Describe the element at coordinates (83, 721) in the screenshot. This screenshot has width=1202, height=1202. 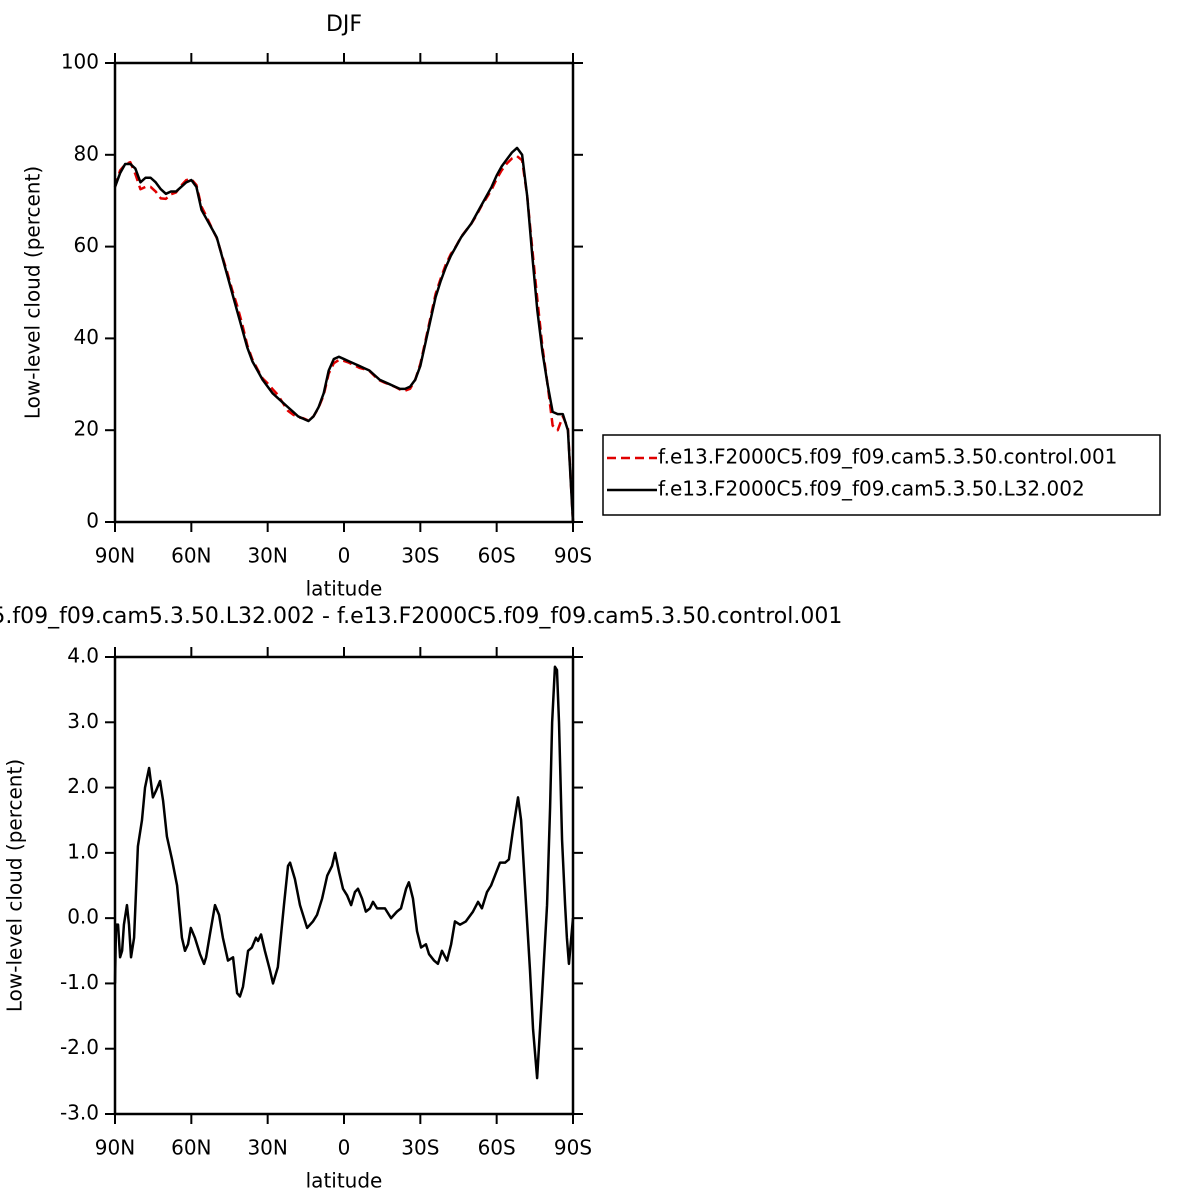
I see `y-tick-label: 3.0` at that location.